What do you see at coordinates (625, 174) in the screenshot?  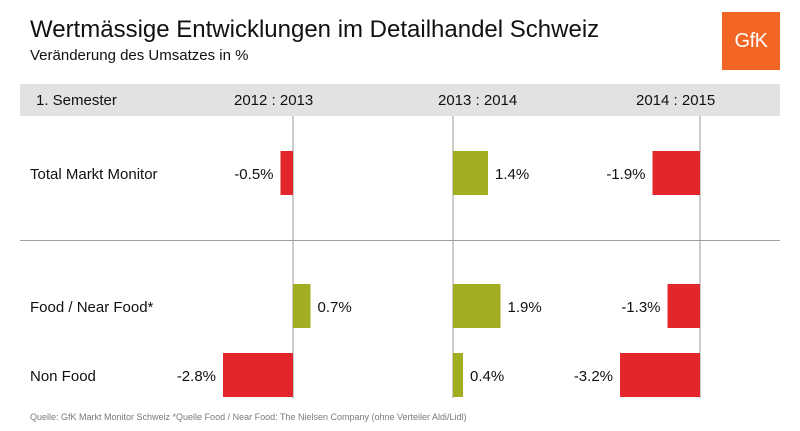 I see `value-label-total-markt-monitor-period-3: -1.9%` at bounding box center [625, 174].